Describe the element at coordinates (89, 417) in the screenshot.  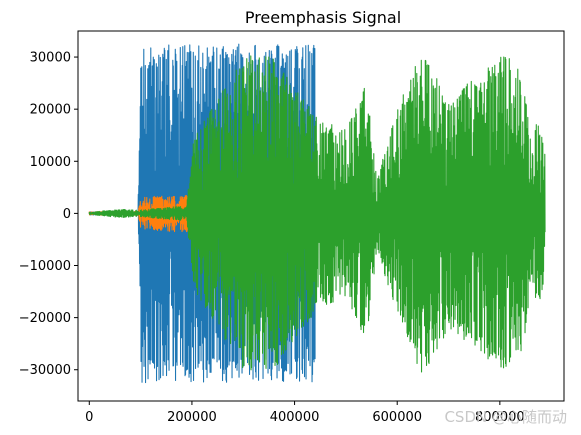
I see `x-tick-label: 0` at that location.